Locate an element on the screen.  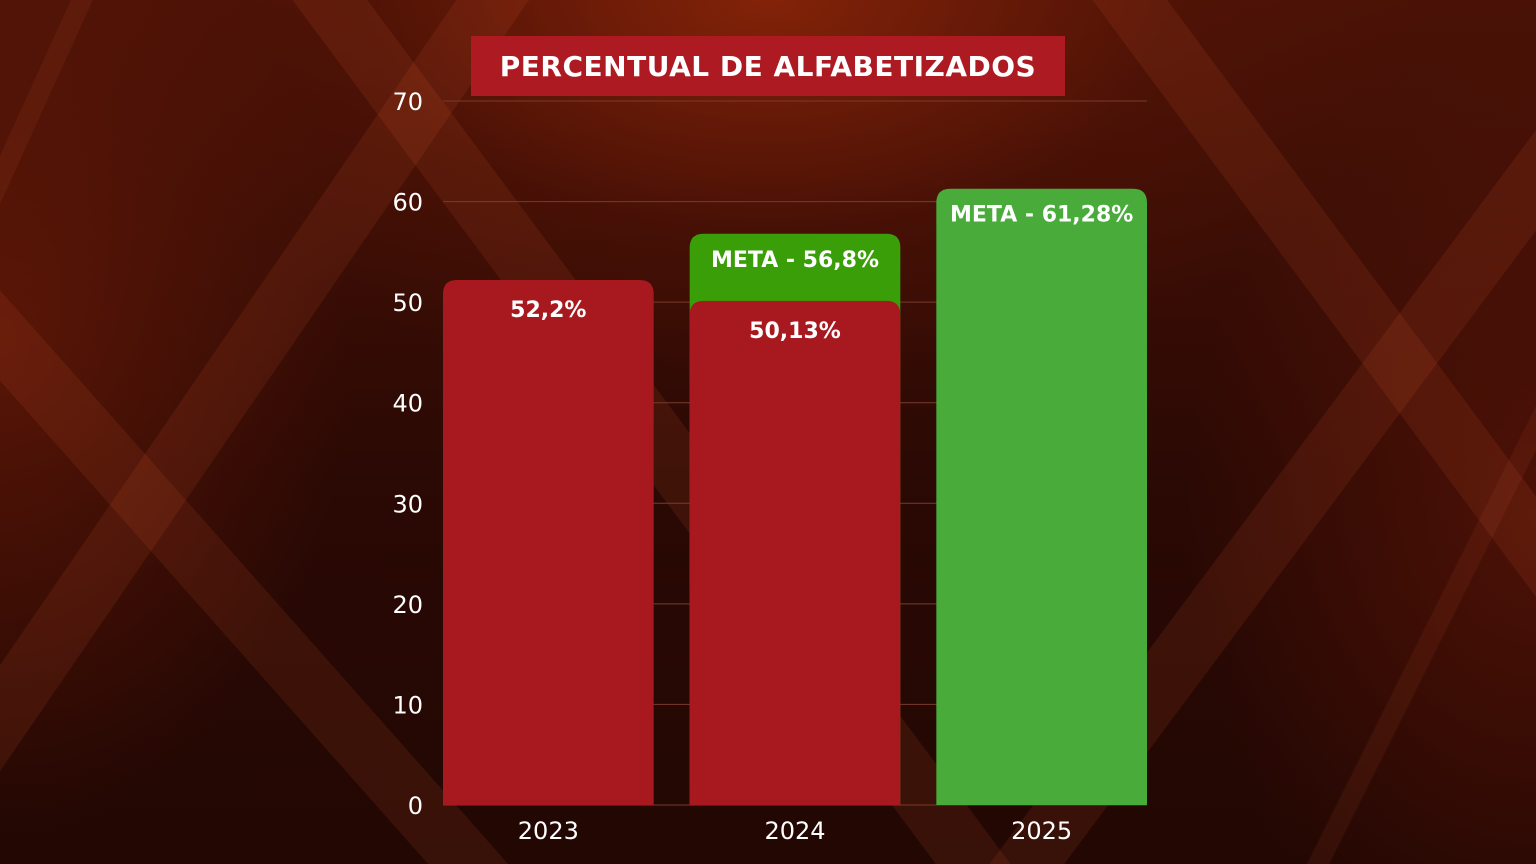
y-tick-label-10: 10 is located at coordinates (407, 705).